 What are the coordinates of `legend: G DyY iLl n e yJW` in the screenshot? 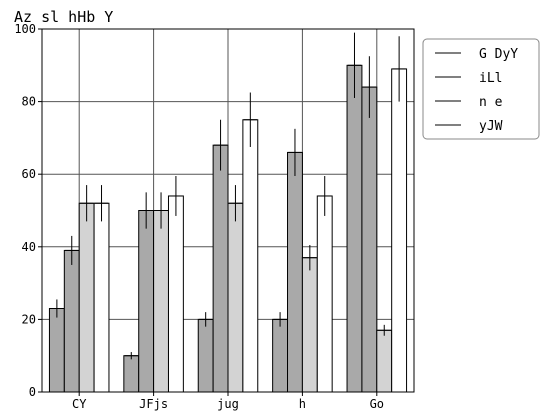 It's located at (481, 89).